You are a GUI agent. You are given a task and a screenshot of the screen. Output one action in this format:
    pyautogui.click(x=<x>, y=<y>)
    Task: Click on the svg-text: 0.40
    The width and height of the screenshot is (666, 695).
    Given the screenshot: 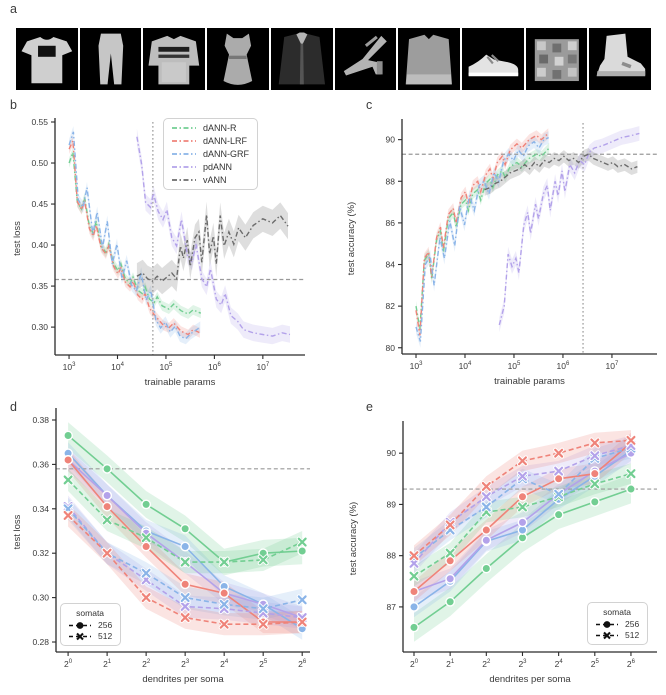 What is the action you would take?
    pyautogui.click(x=39, y=245)
    